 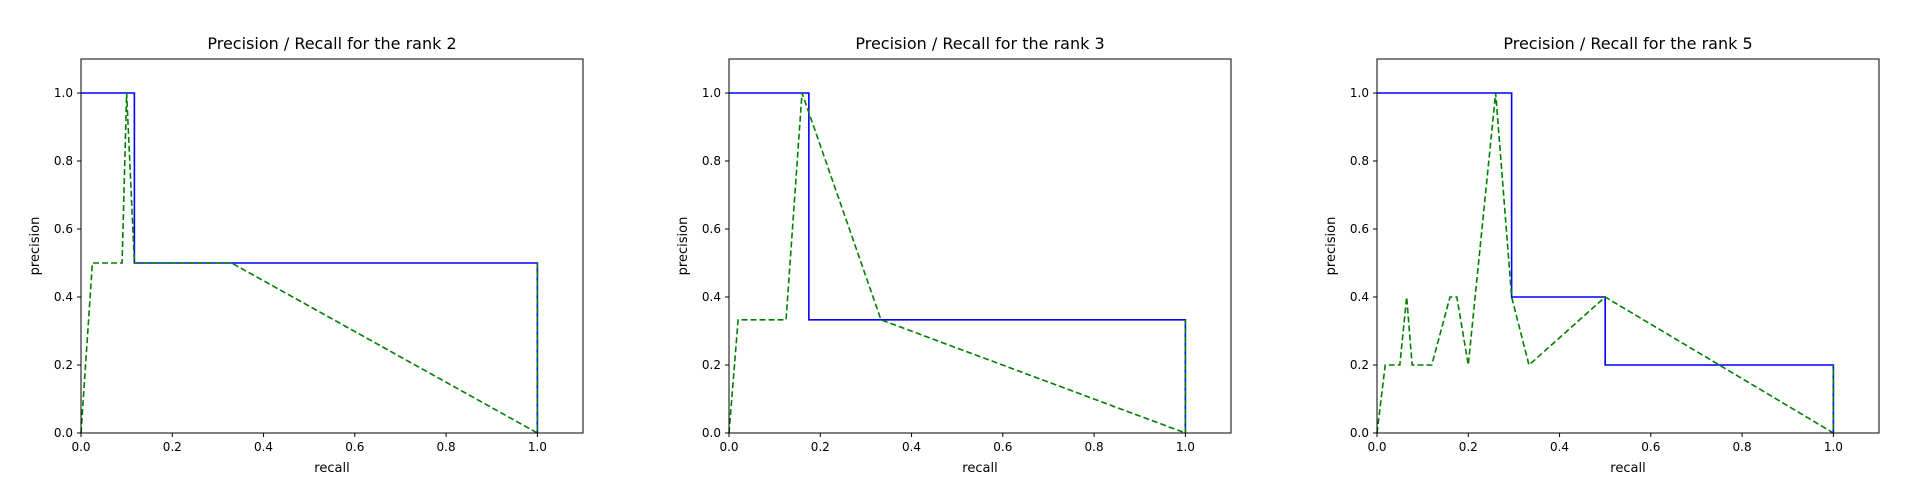 What do you see at coordinates (1627, 43) in the screenshot?
I see `chart-title: Precision / Recall for the rank 5` at bounding box center [1627, 43].